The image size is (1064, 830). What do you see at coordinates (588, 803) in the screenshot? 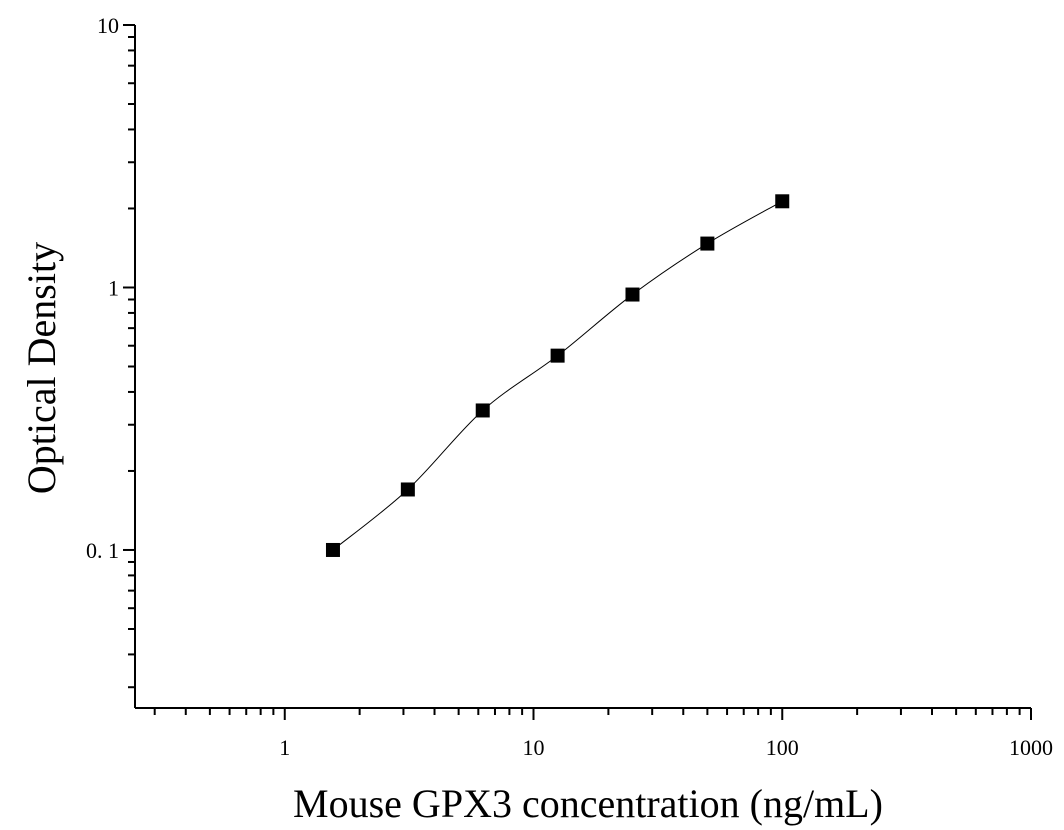
I see `x-axis-title: Mouse GPX3 concentration (ng/mL)` at bounding box center [588, 803].